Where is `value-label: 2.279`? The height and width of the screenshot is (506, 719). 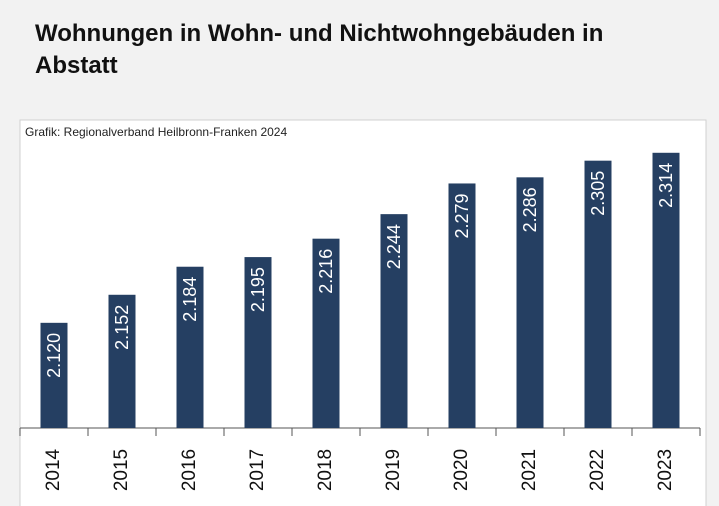
value-label: 2.279 is located at coordinates (462, 215).